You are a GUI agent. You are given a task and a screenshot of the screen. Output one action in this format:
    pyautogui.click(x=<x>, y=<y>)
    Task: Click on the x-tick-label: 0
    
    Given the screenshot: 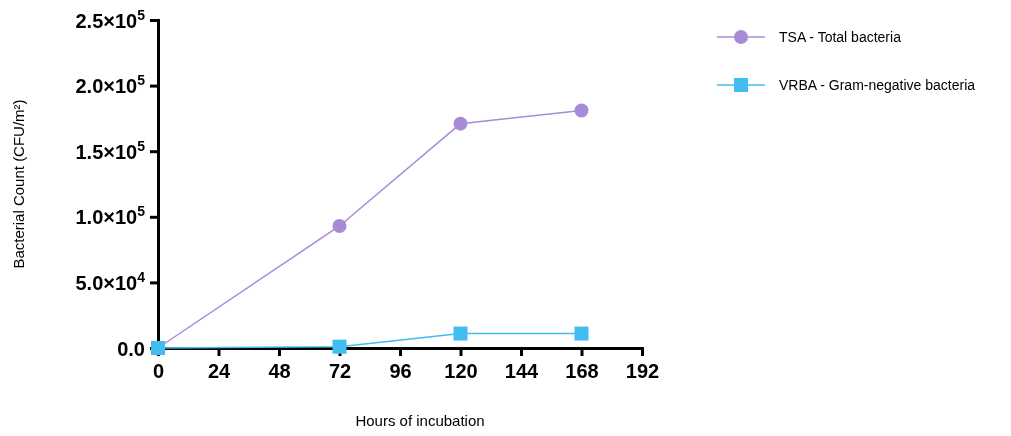 What is the action you would take?
    pyautogui.click(x=158, y=371)
    